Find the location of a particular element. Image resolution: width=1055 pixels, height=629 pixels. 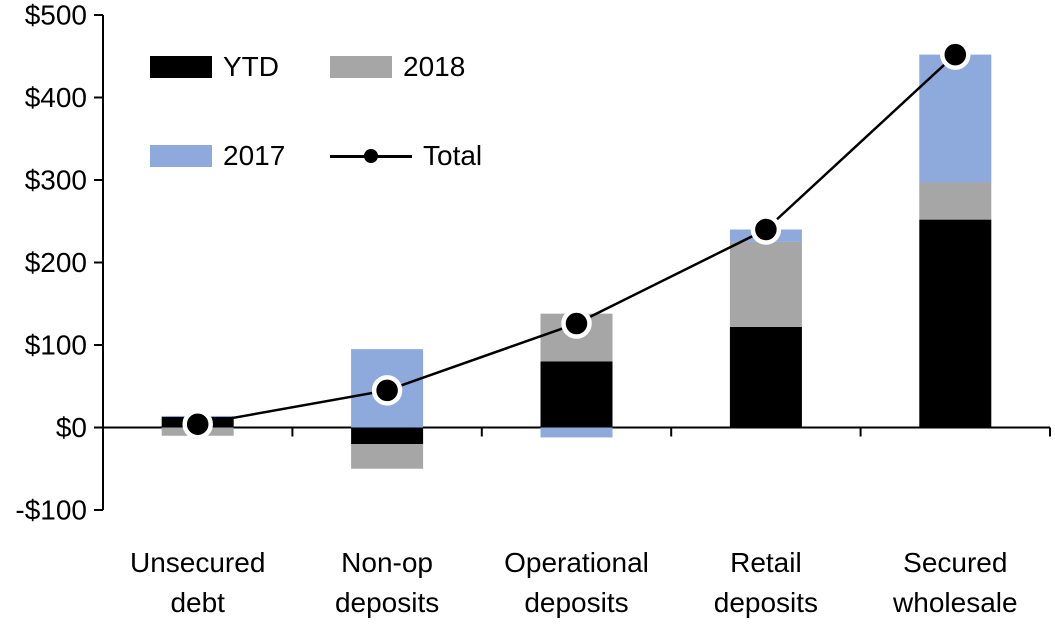

chart-legend: YTD 2018 2017 Total is located at coordinates (316, 111).